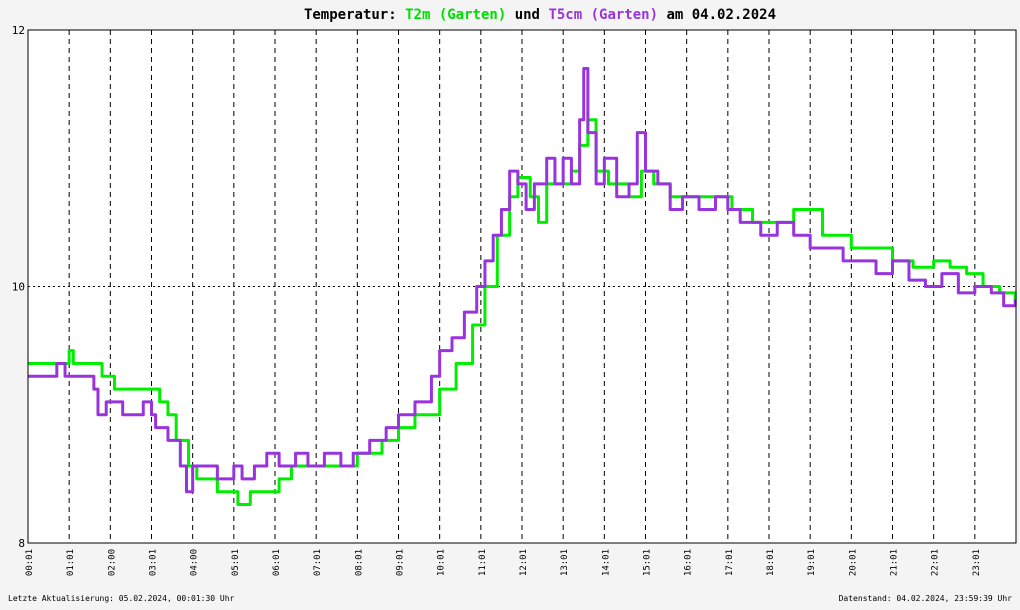 This screenshot has width=1020, height=610. I want to click on x-tick-label: 14:01, so click(606, 562).